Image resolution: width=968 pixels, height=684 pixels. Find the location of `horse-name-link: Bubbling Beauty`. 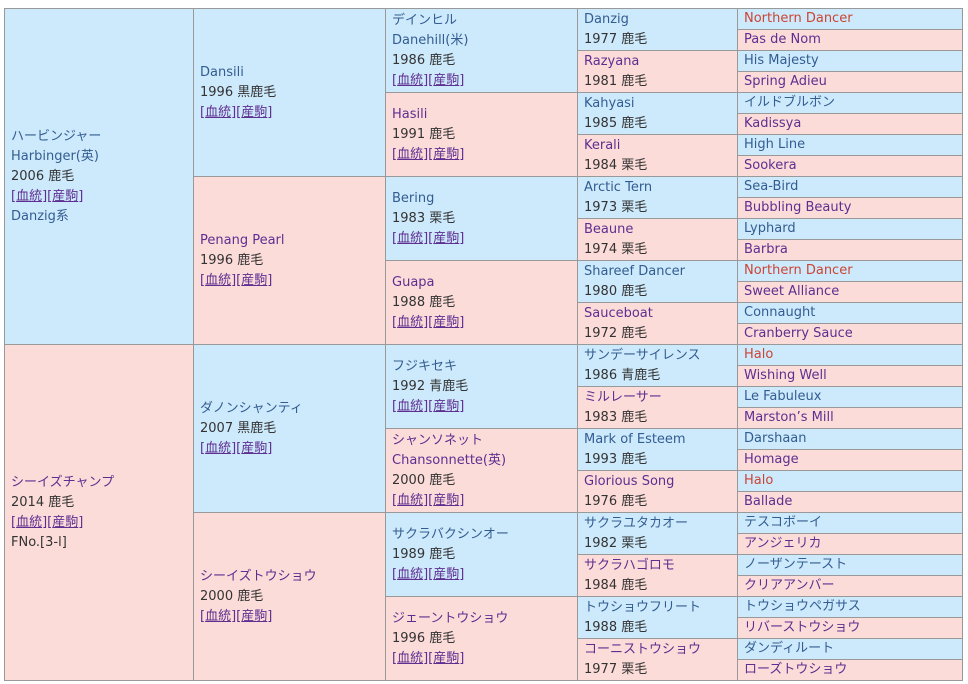

horse-name-link: Bubbling Beauty is located at coordinates (798, 207).